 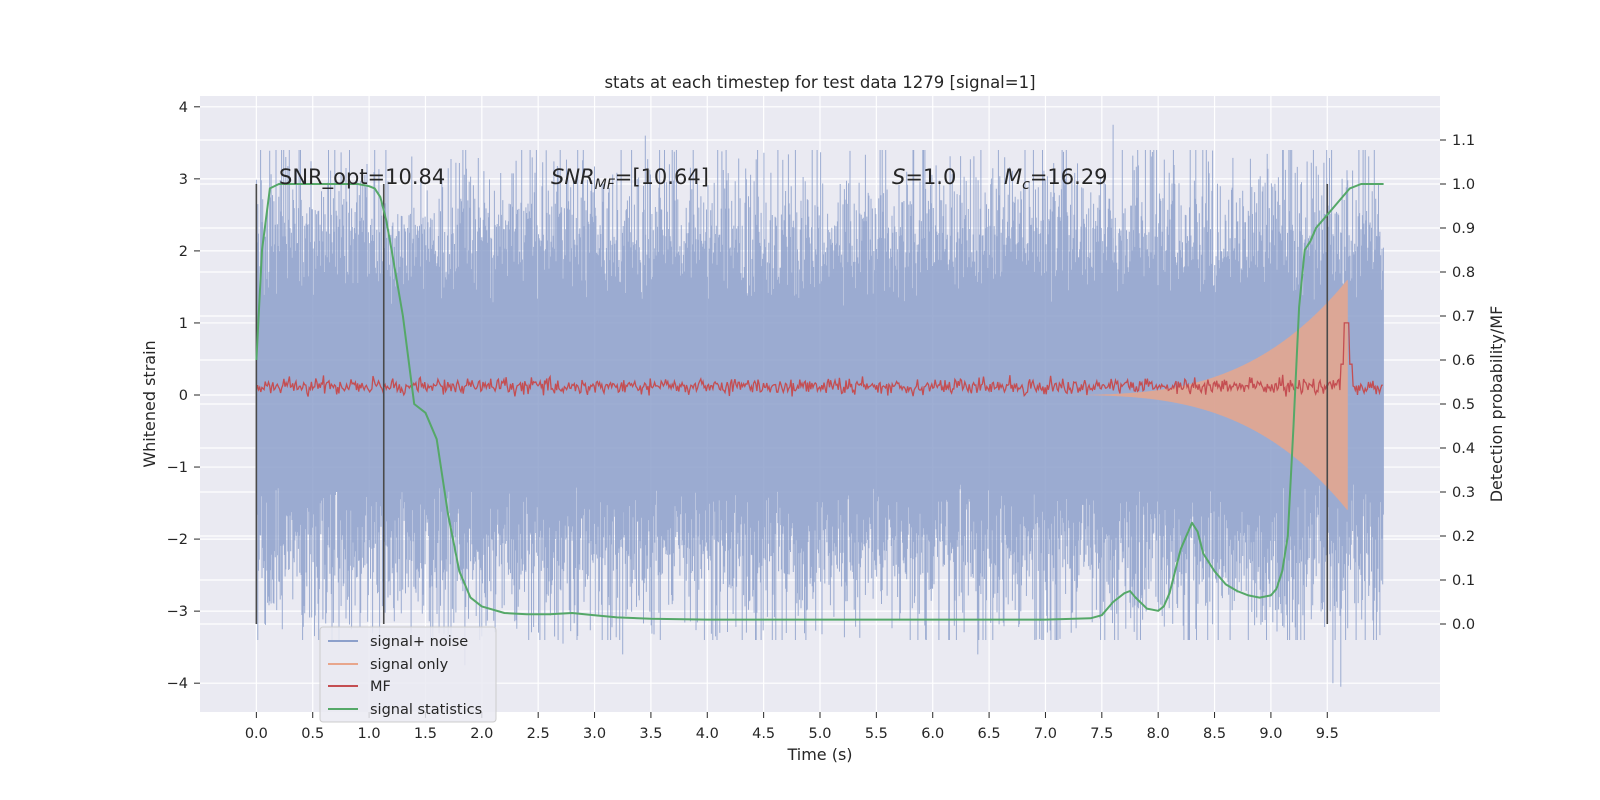 I want to click on snr-opt-annotation: SNR_opt=10.84, so click(x=362, y=177).